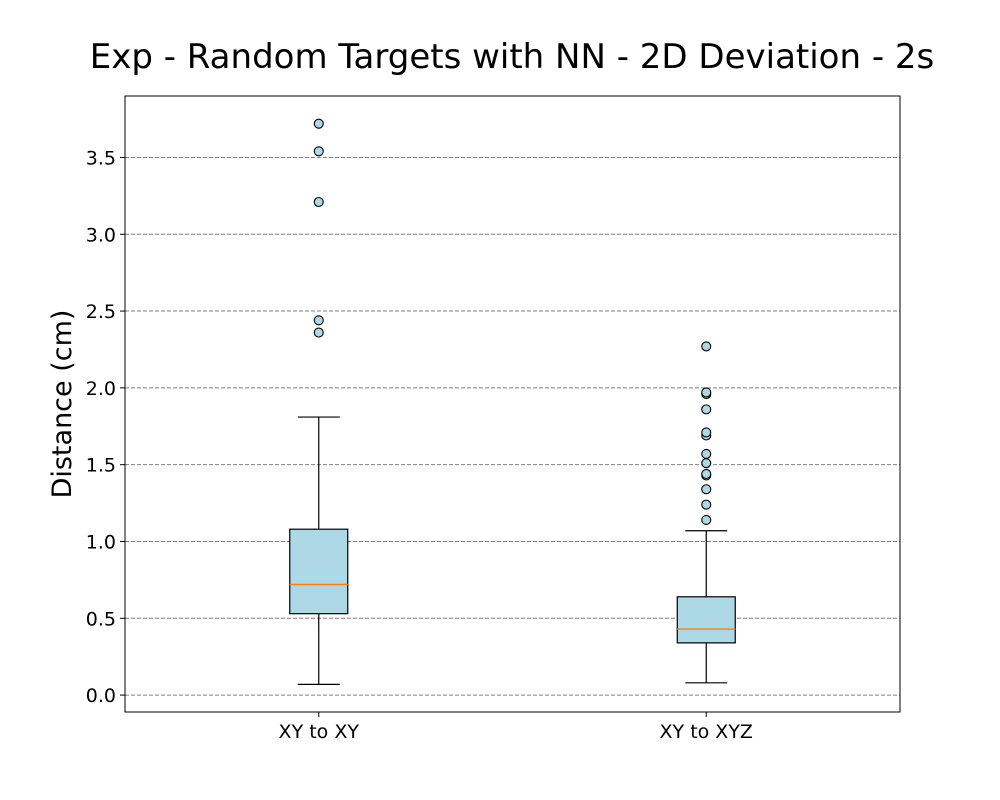 Image resolution: width=1000 pixels, height=800 pixels. I want to click on x-tick-label: XY to XYZ, so click(706, 732).